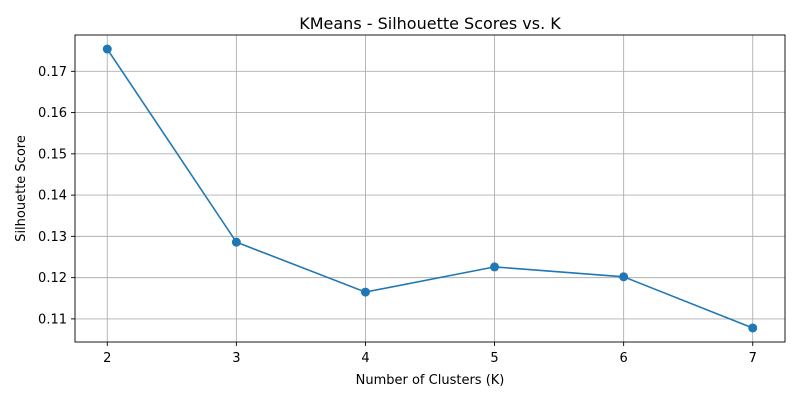 The width and height of the screenshot is (800, 400). What do you see at coordinates (430, 23) in the screenshot?
I see `chart-title: KMeans - Silhouette Scores vs. K` at bounding box center [430, 23].